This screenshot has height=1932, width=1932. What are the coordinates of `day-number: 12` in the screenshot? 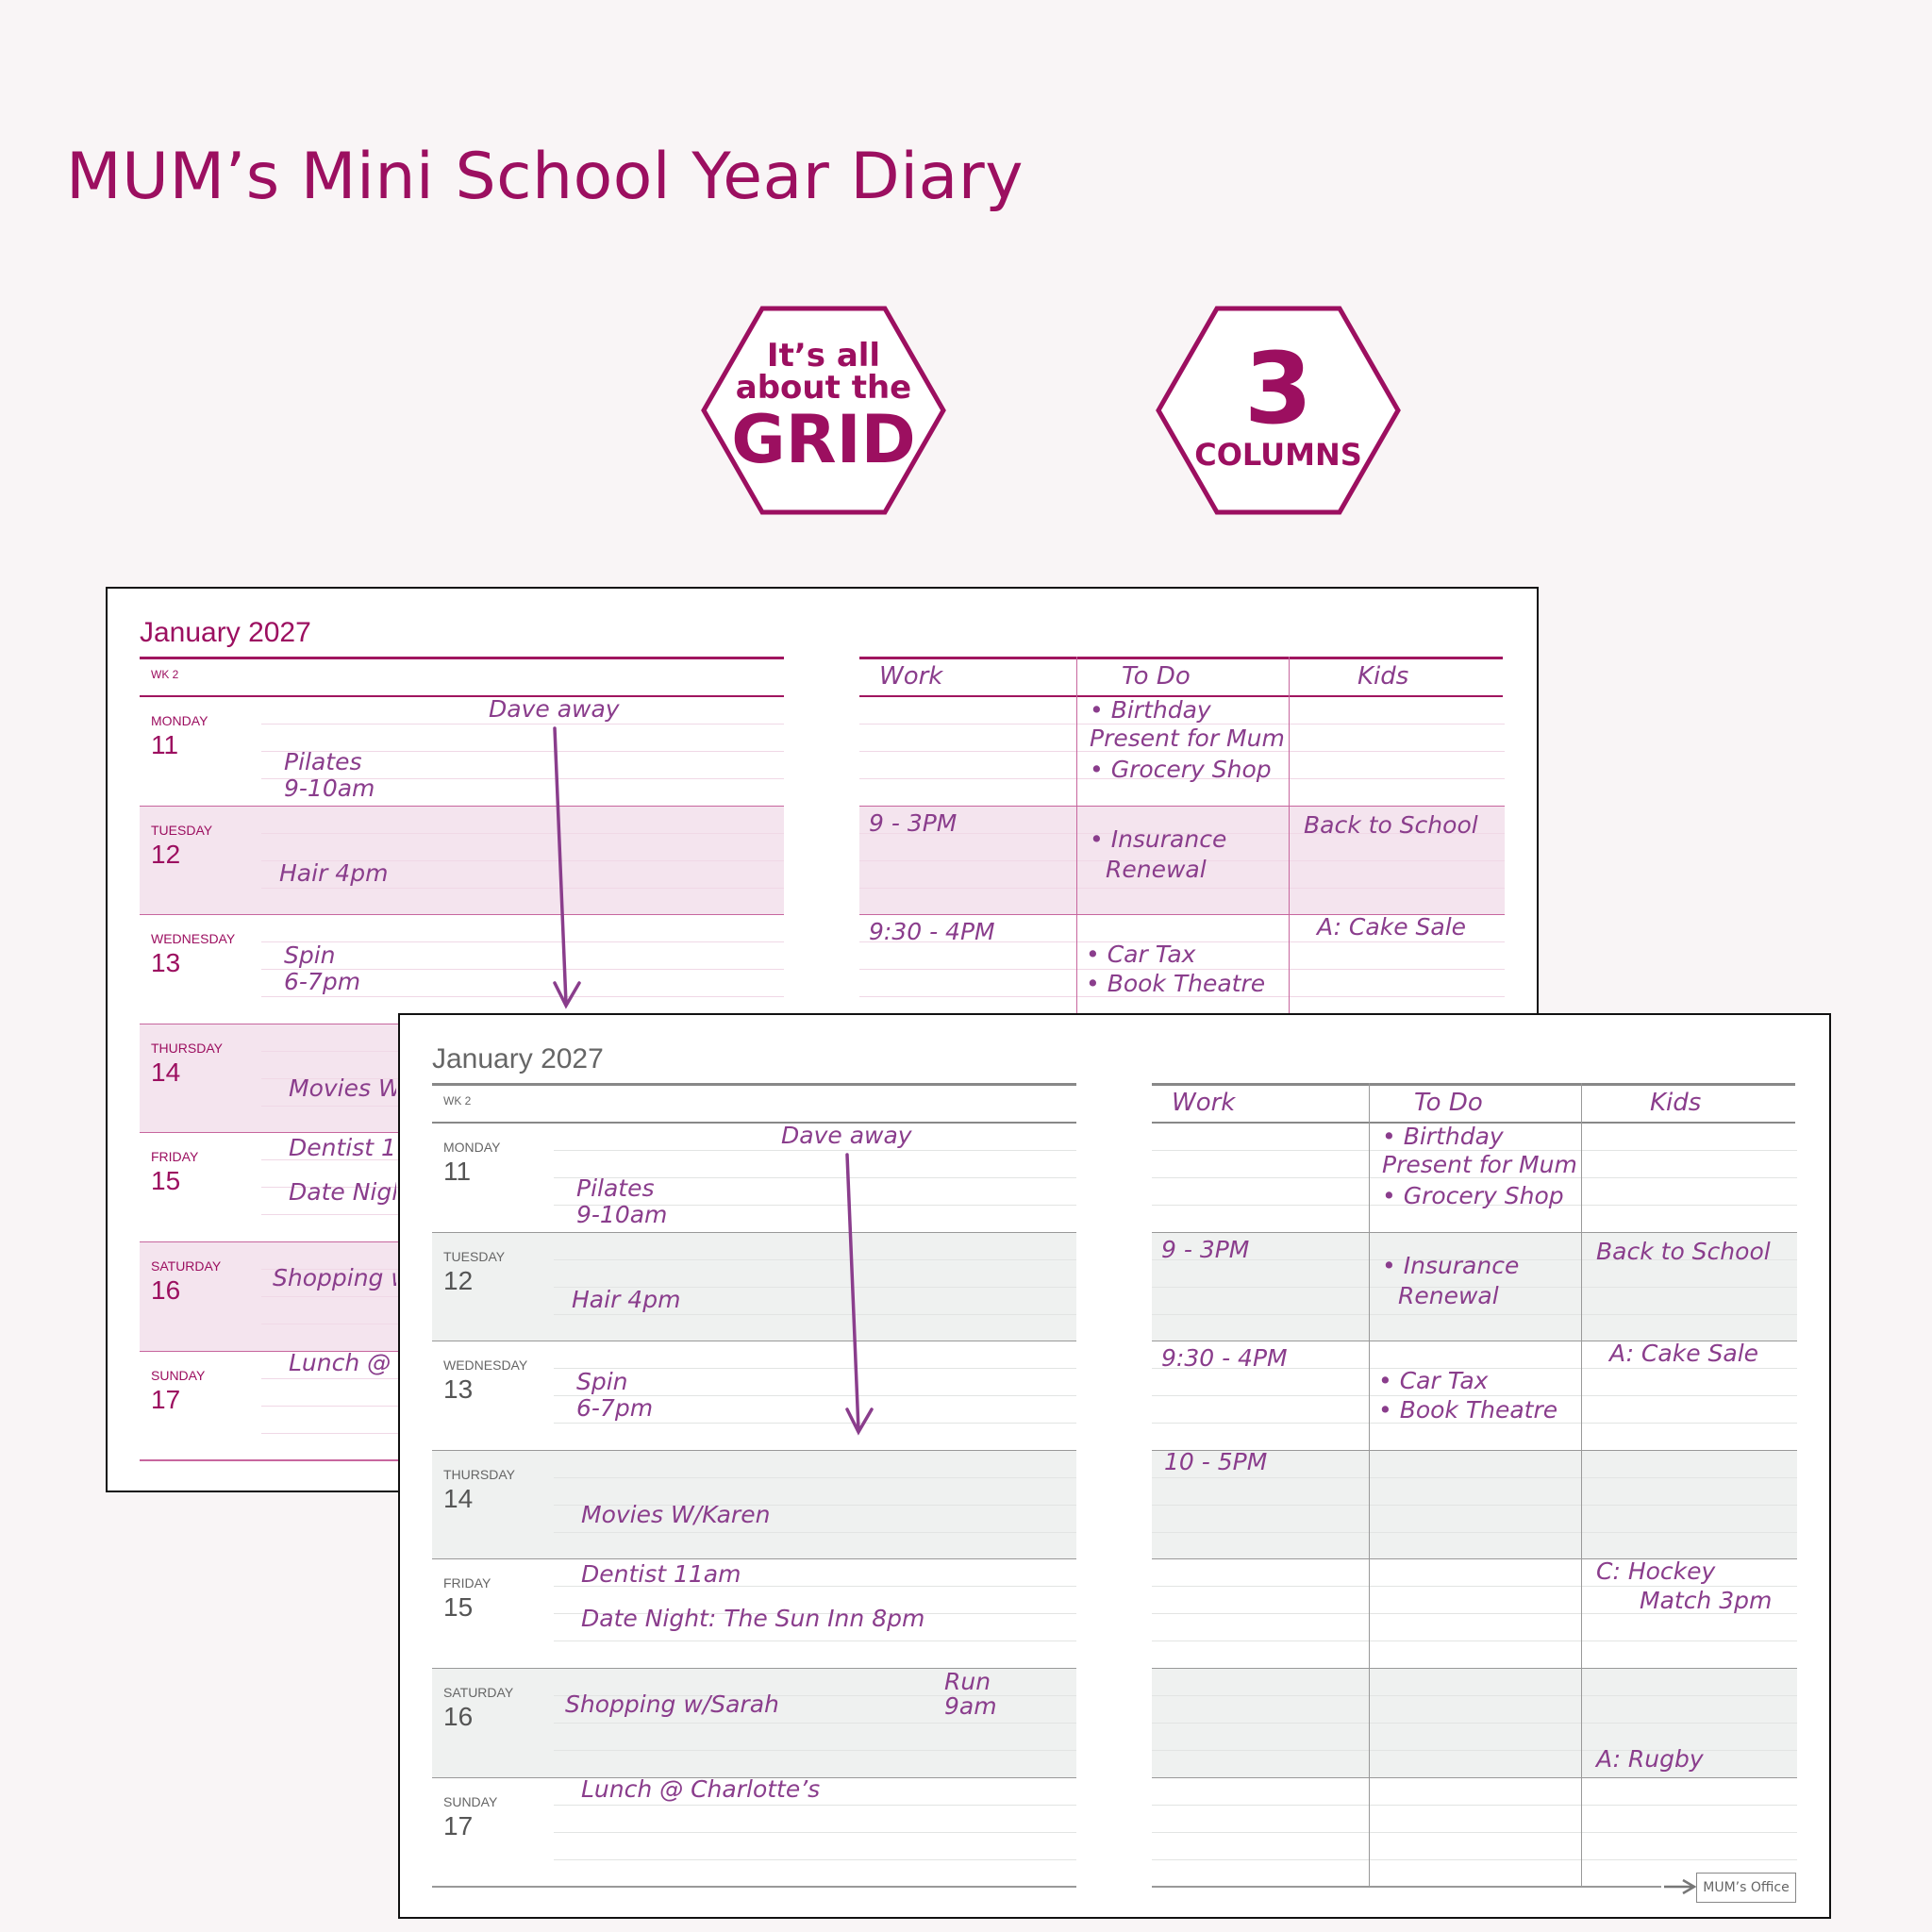 It's located at (459, 1280).